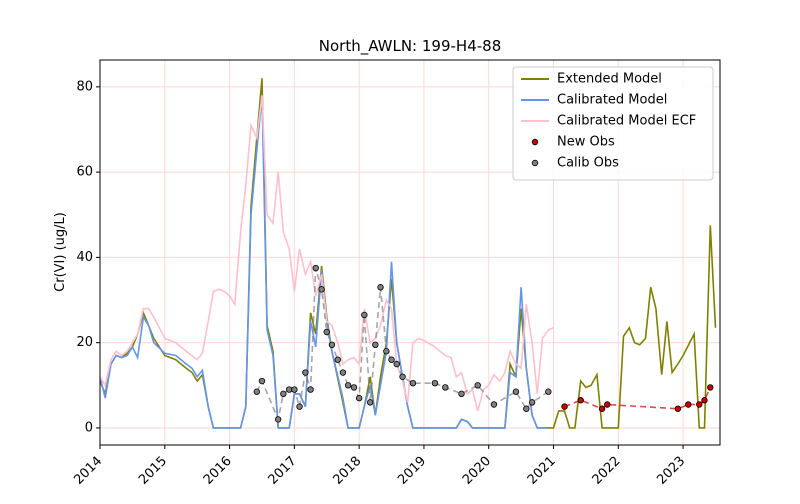  Describe the element at coordinates (612, 100) in the screenshot. I see `legend-label: Calibrated Model` at that location.